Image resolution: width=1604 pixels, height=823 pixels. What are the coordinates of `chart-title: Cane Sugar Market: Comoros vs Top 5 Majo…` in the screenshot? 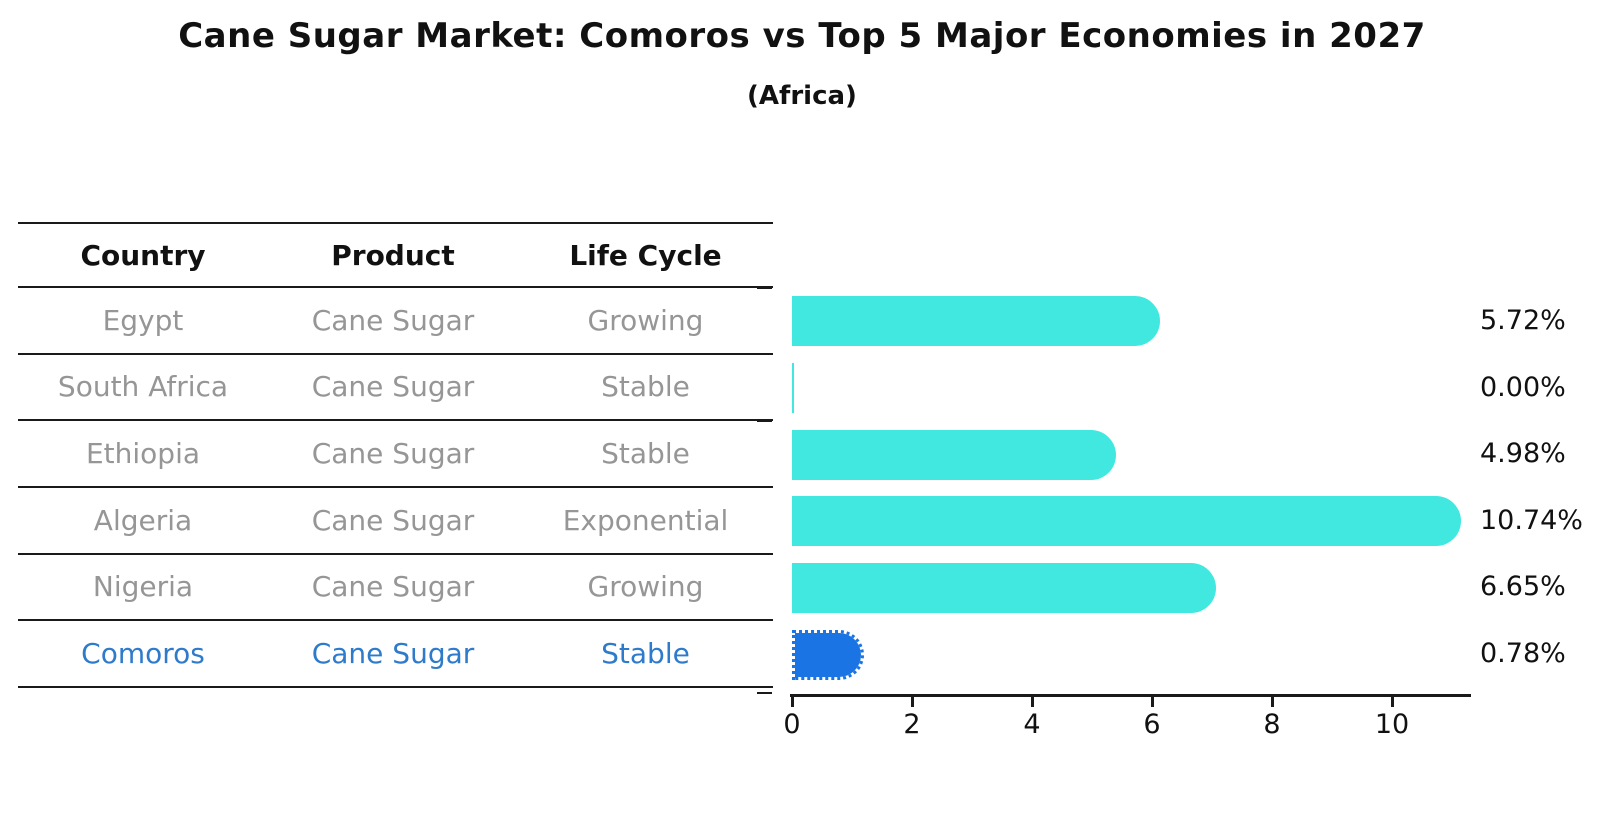 It's located at (802, 36).